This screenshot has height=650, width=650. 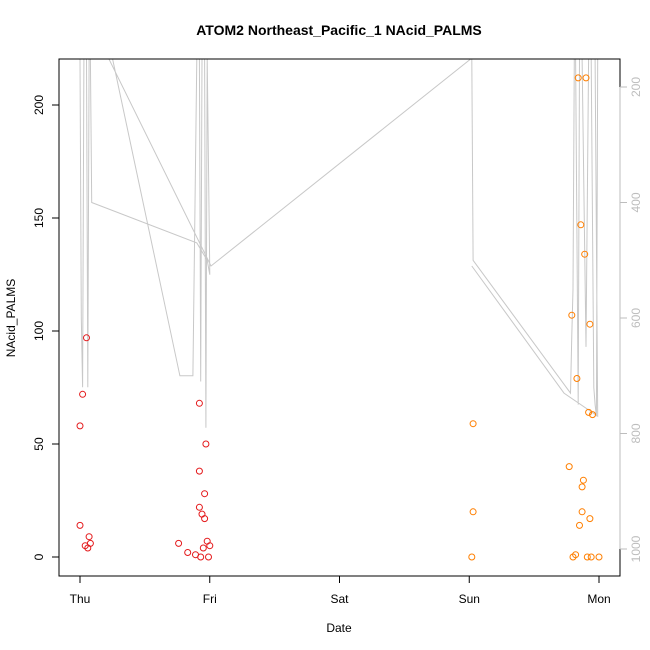 I want to click on y2-tick-label: 800, so click(x=636, y=433).